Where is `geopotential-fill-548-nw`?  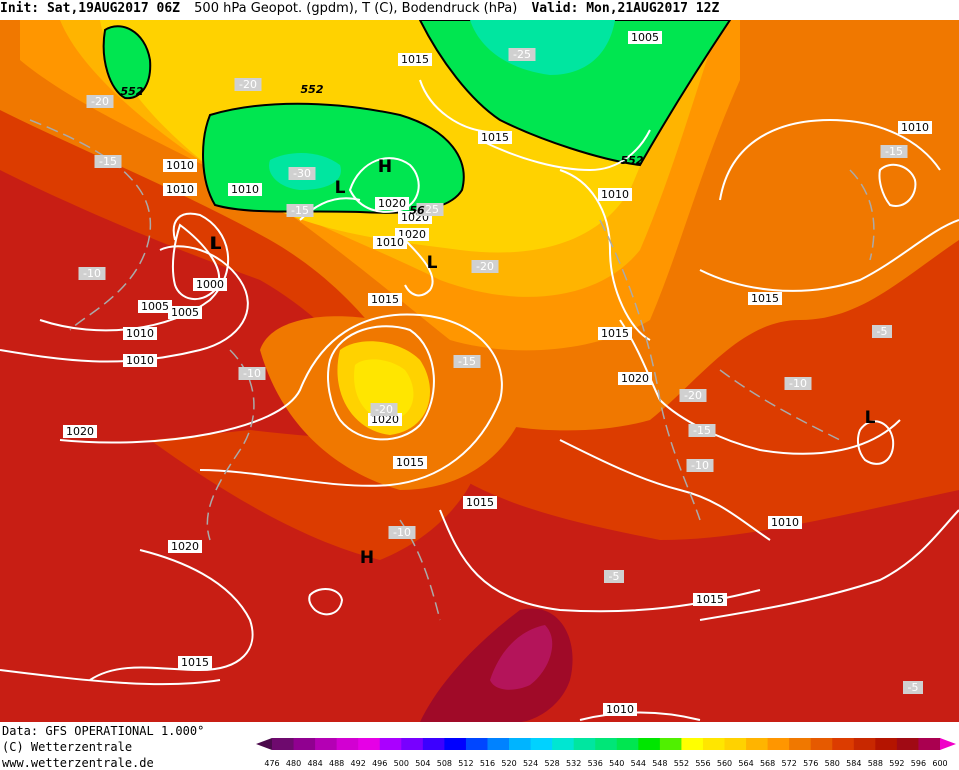 geopotential-fill-548-nw is located at coordinates (127, 62).